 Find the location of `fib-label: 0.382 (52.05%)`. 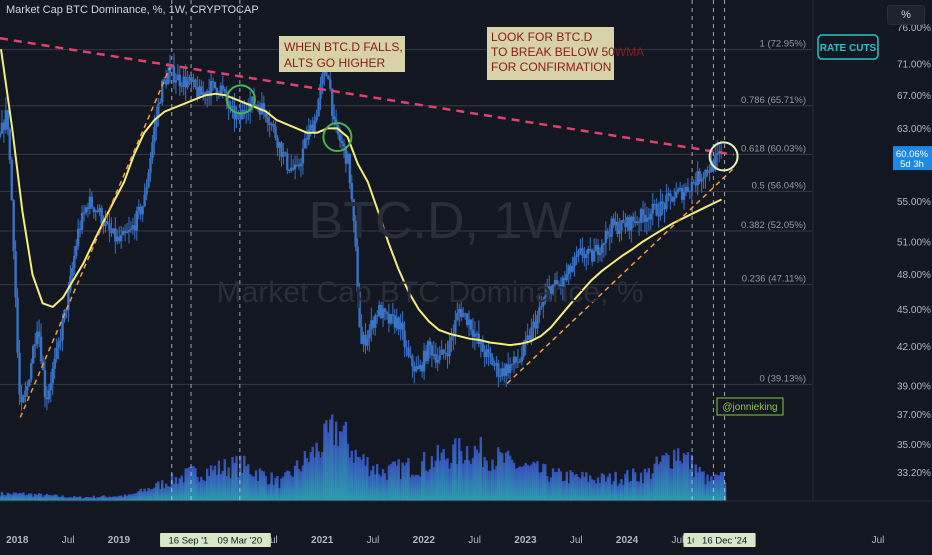

fib-label: 0.382 (52.05%) is located at coordinates (773, 225).